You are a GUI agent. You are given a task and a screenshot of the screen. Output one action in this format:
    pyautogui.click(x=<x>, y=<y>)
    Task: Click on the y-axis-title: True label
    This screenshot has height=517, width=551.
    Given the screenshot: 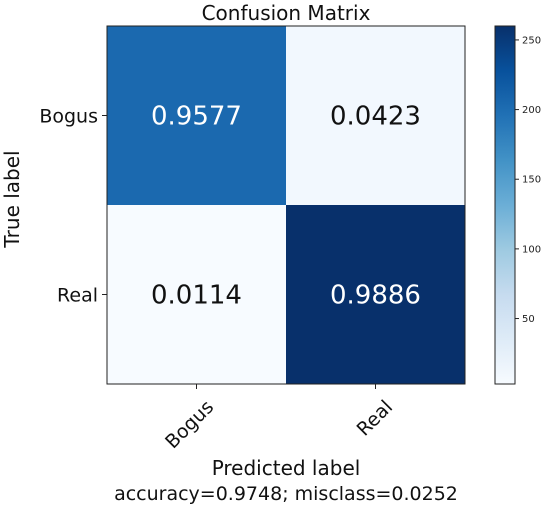 What is the action you would take?
    pyautogui.click(x=12, y=199)
    